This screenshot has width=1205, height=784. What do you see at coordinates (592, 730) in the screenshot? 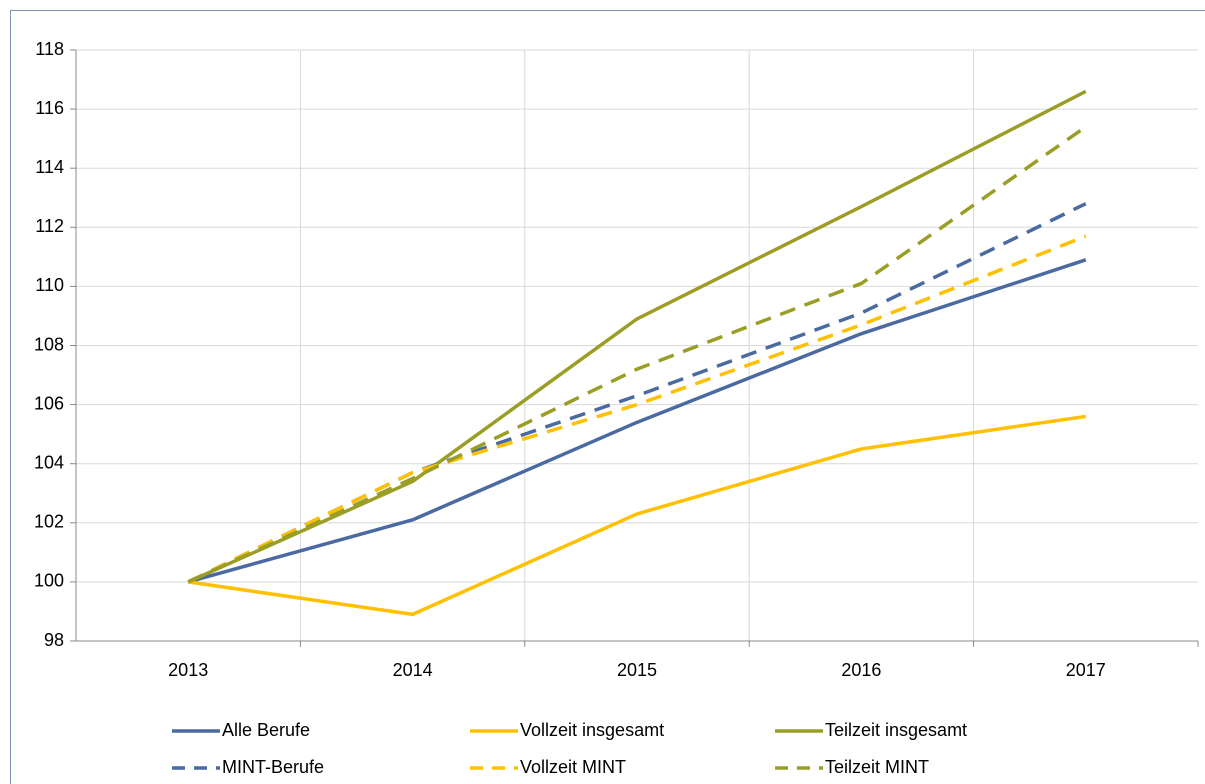
I see `legend-label: Vollzeit insgesamt` at bounding box center [592, 730].